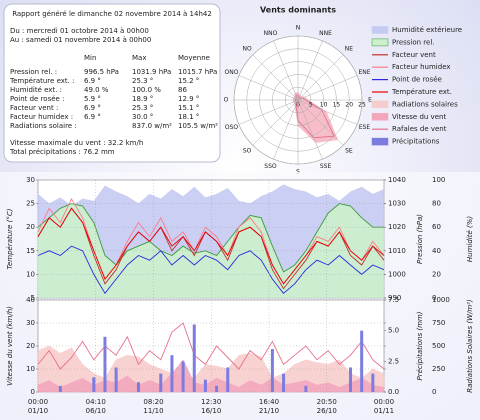 Image resolution: width=480 pixels, height=420 pixels. I want to click on row-label: Pression rel. :, so click(33, 72).